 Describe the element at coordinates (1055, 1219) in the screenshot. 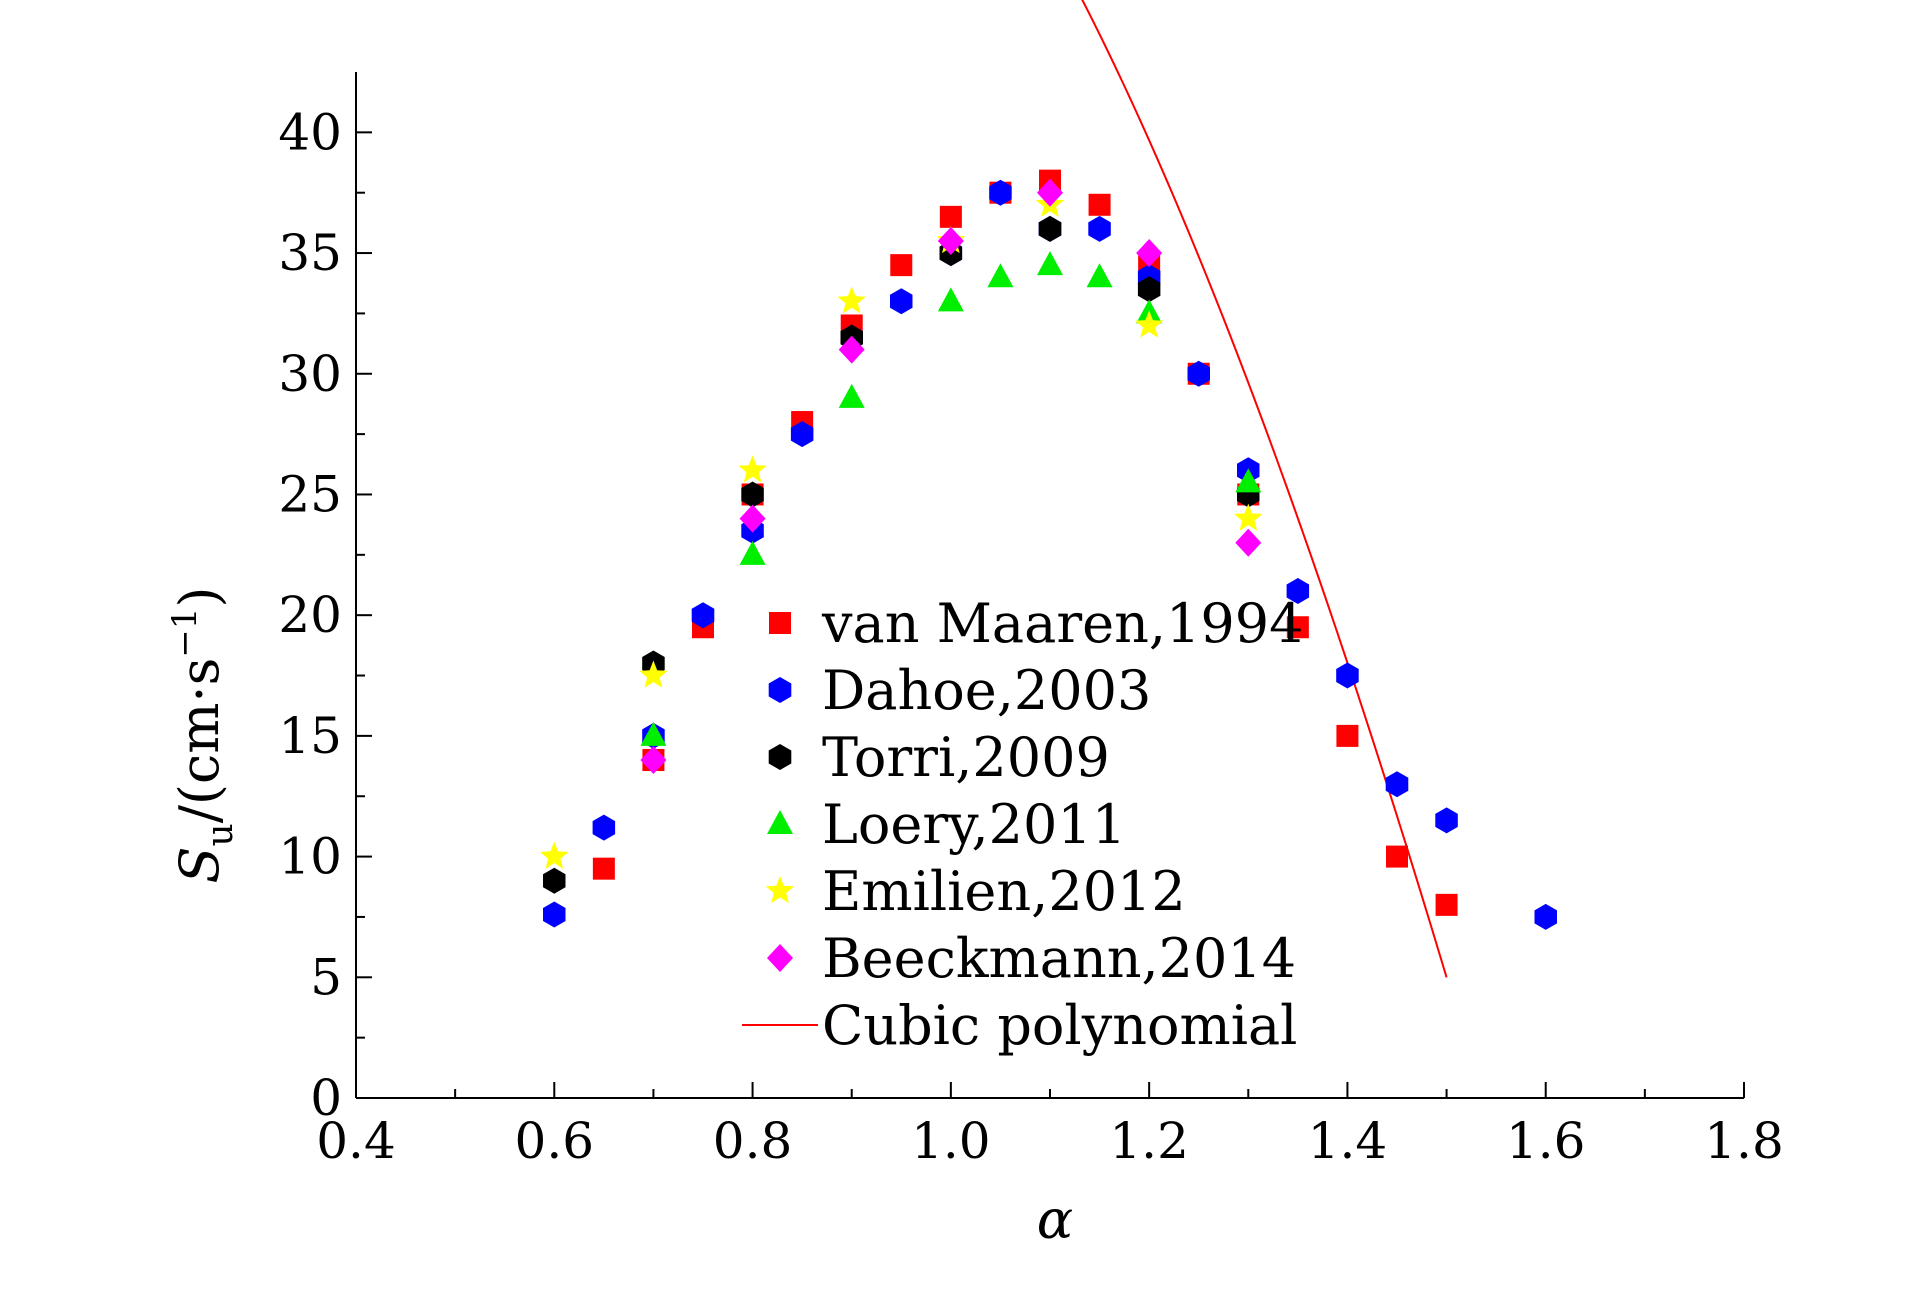

I see `x-axis-title: α` at that location.